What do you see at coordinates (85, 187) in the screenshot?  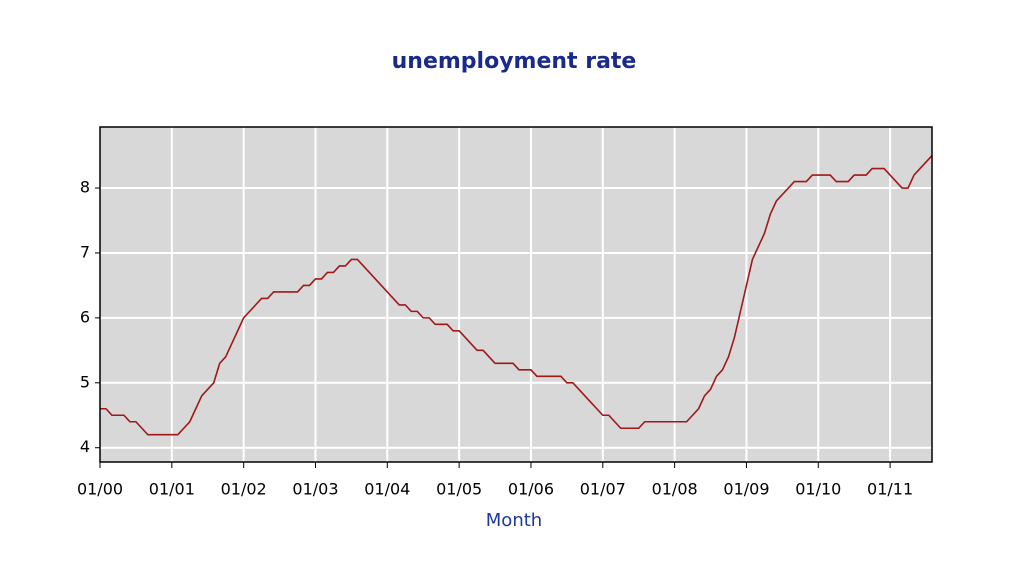 I see `y-tick-label: 8` at bounding box center [85, 187].